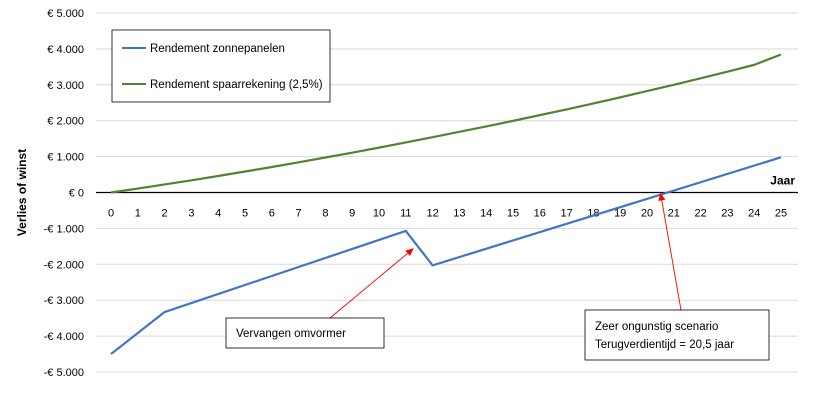 This screenshot has height=400, width=820. I want to click on y-tick-label: -€ 4.000, so click(64, 337).